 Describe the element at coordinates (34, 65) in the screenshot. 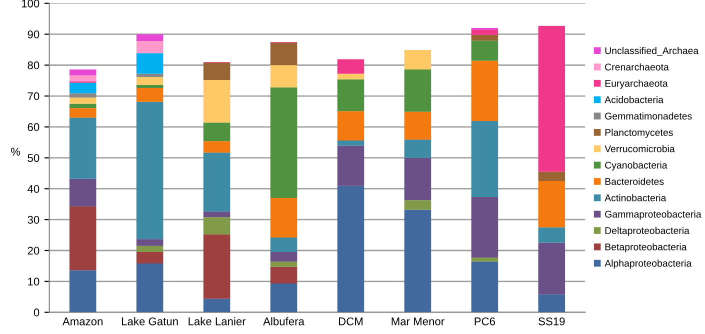

I see `y-tick-label: 80` at that location.